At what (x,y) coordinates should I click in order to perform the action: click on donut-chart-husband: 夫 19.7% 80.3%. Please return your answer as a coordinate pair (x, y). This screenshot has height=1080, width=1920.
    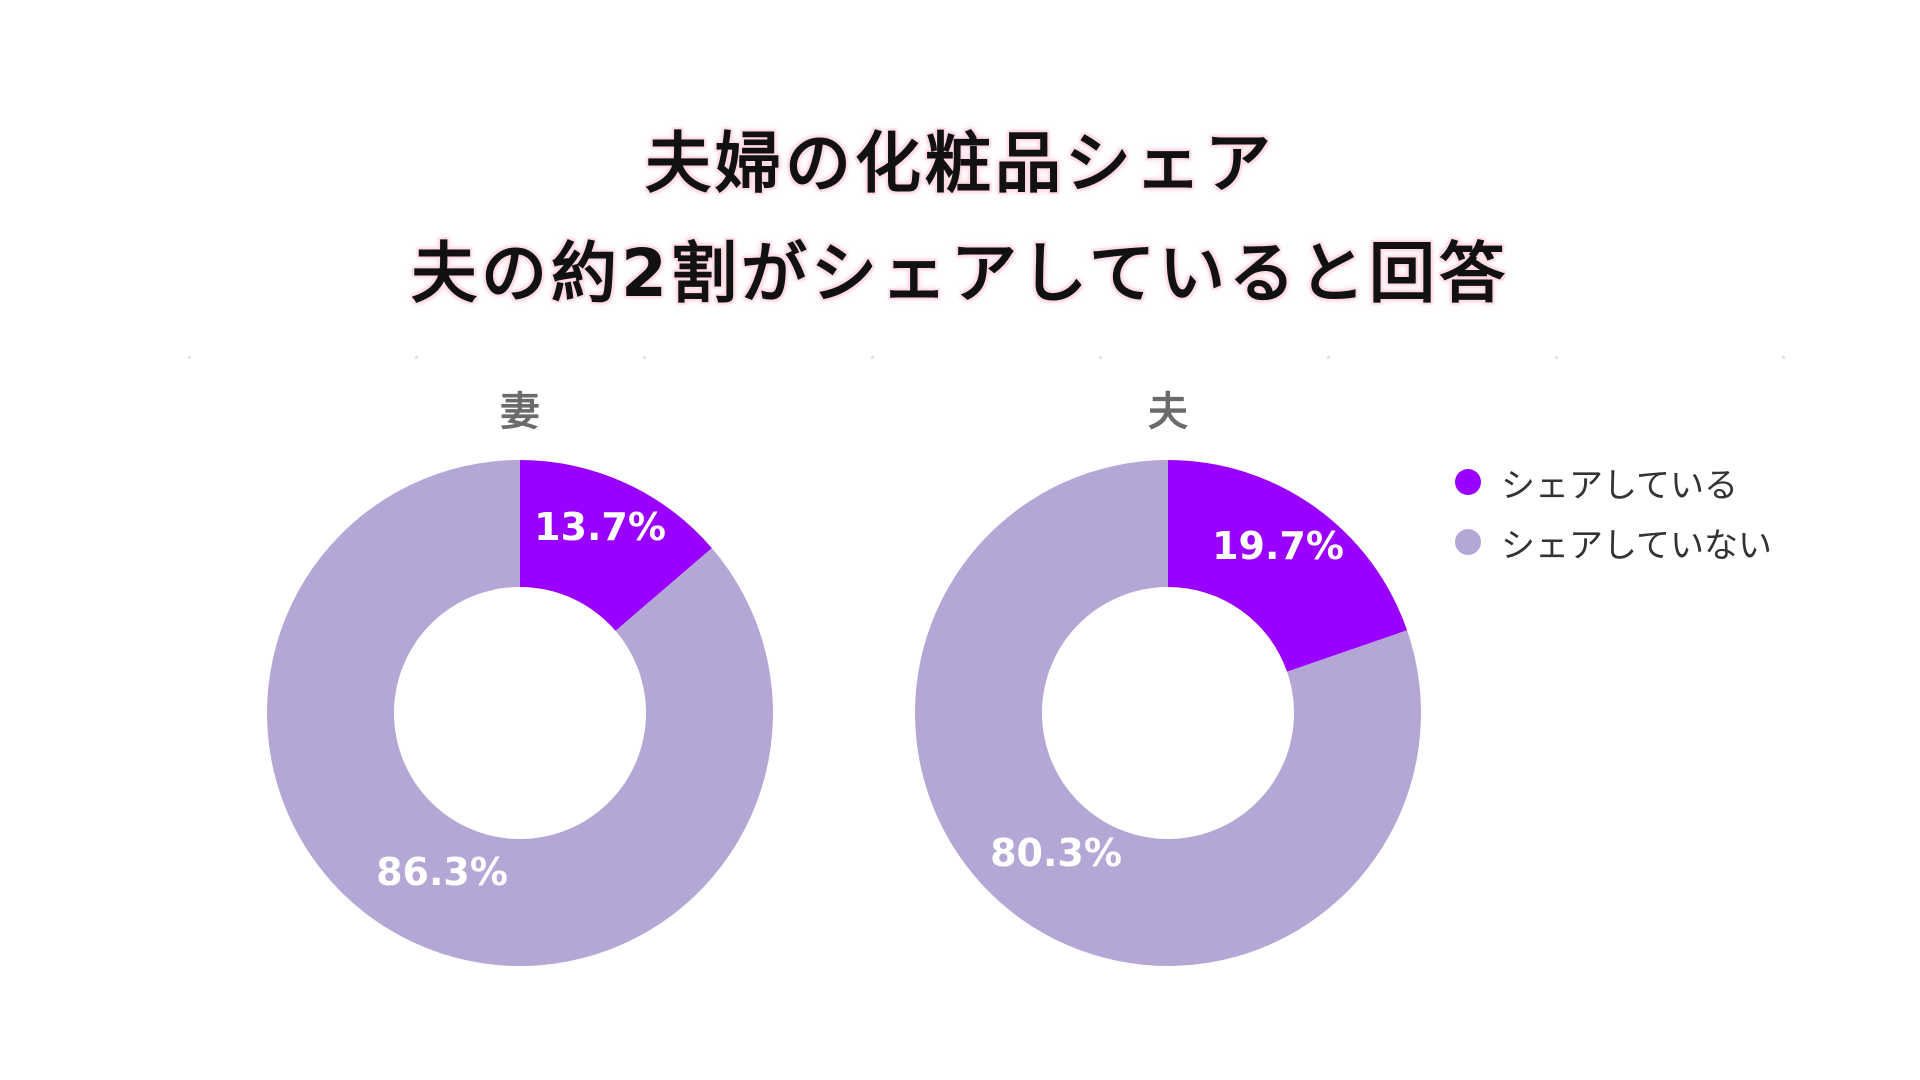
    Looking at the image, I should click on (1168, 677).